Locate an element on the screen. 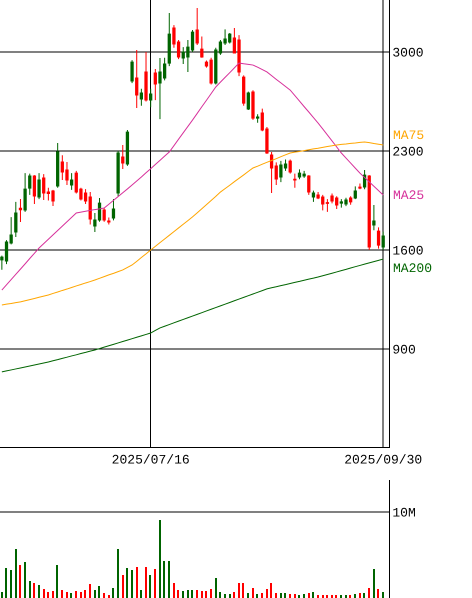 This screenshot has height=598, width=472. series-label: MA75 is located at coordinates (408, 135).